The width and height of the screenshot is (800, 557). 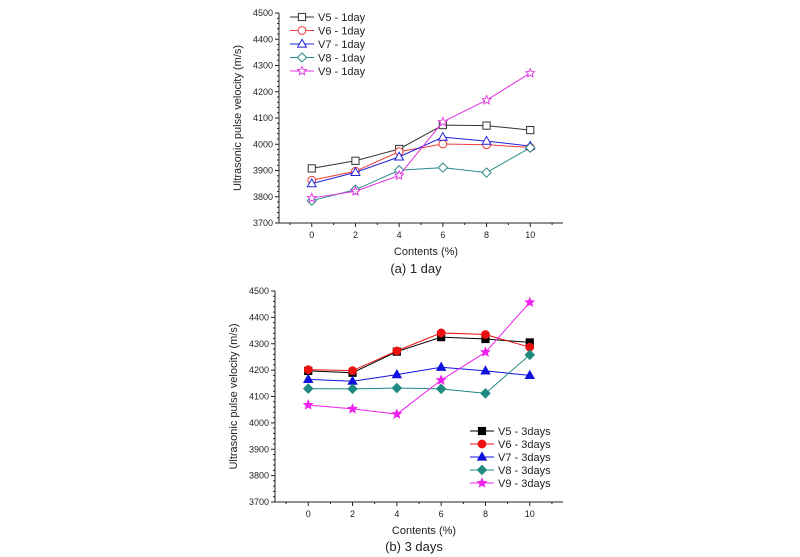 I want to click on legend-label: V5 - 3days, so click(x=524, y=432).